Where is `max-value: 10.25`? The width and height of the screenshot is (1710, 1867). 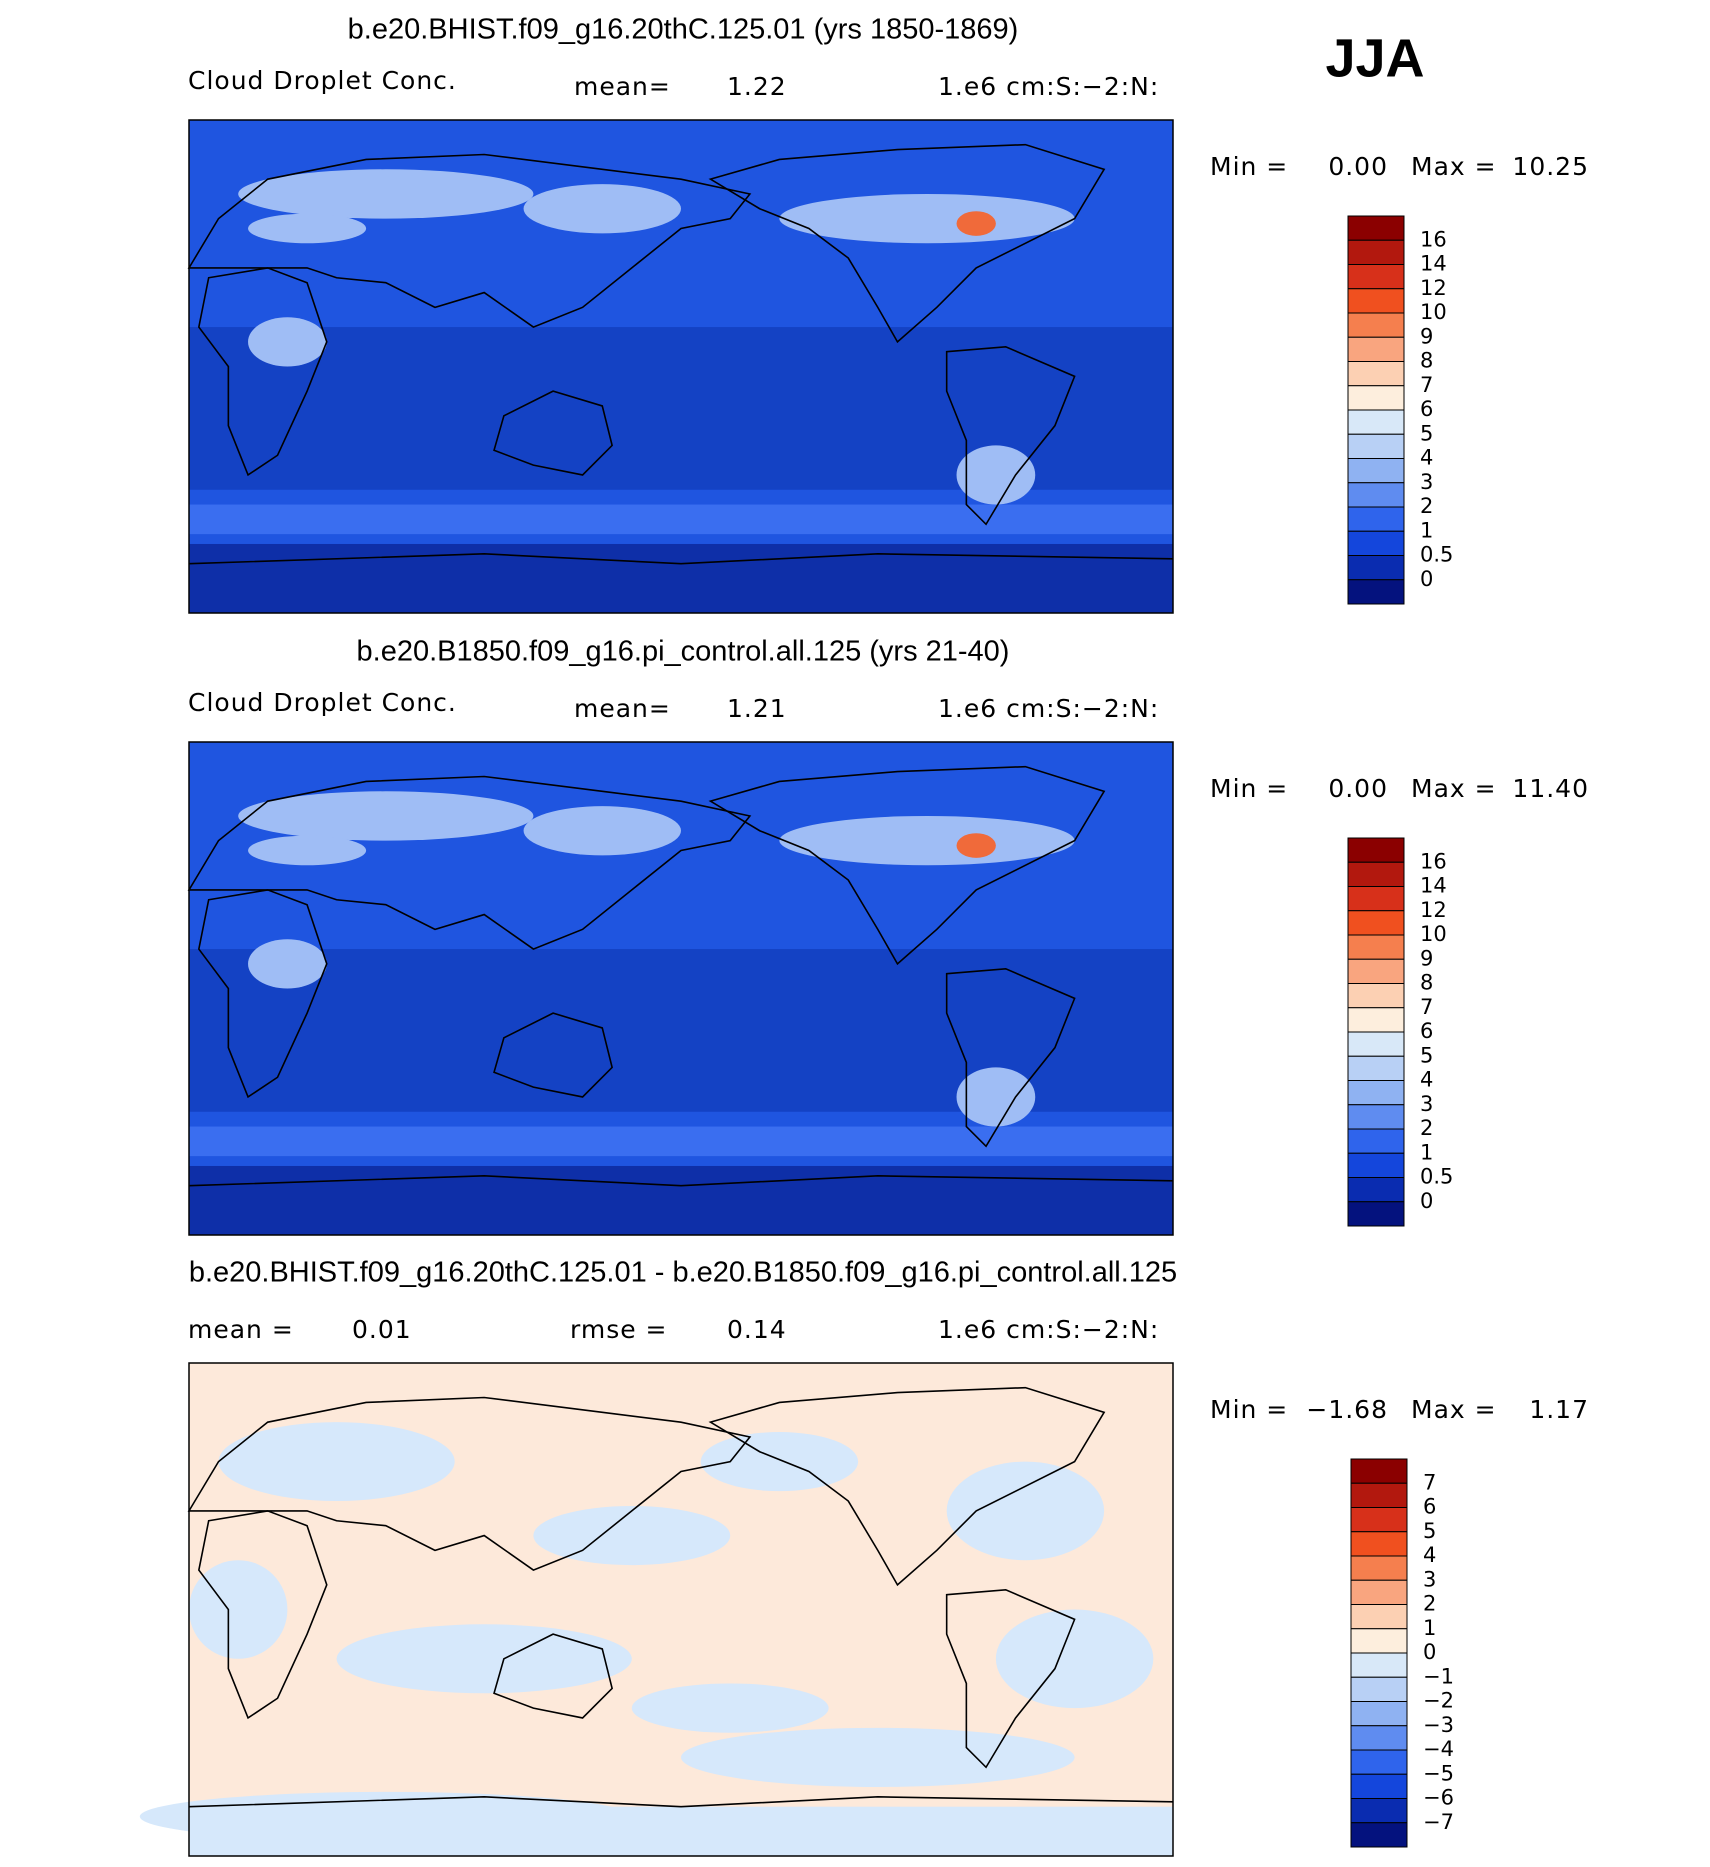
max-value: 10.25 is located at coordinates (1550, 166).